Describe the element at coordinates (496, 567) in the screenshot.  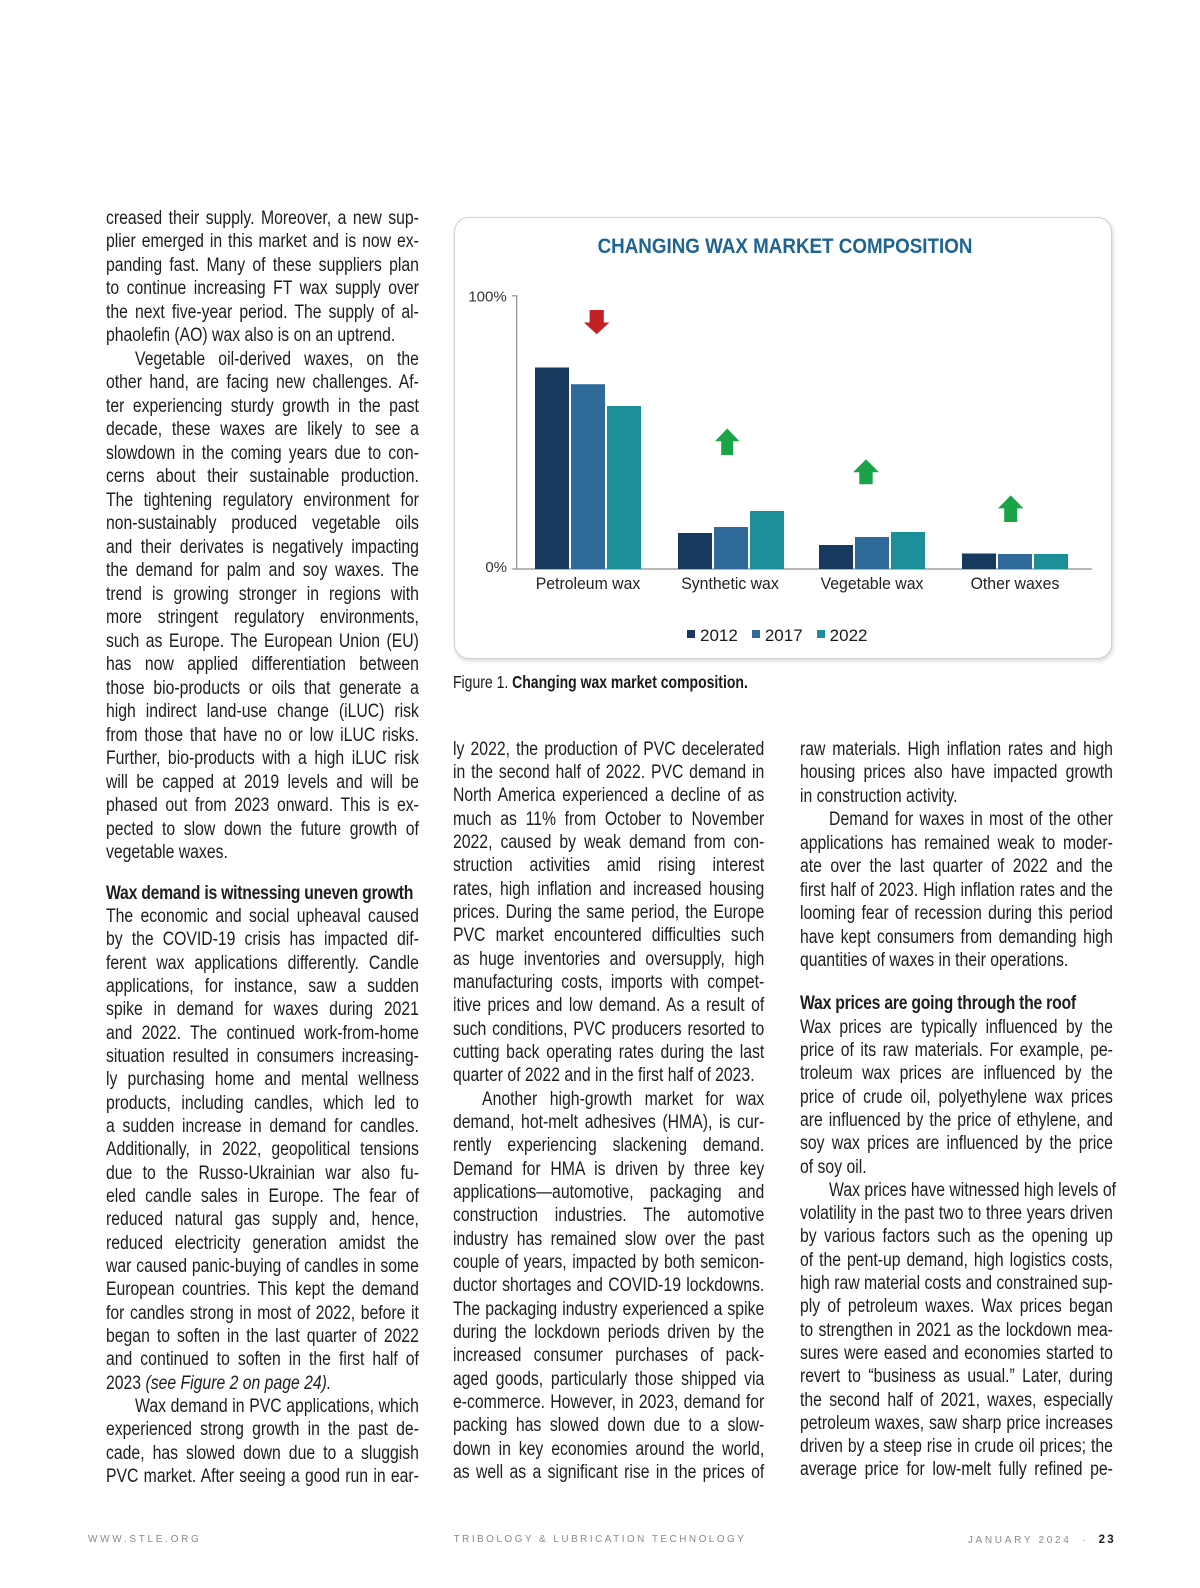
I see `svg-text: 0%` at that location.